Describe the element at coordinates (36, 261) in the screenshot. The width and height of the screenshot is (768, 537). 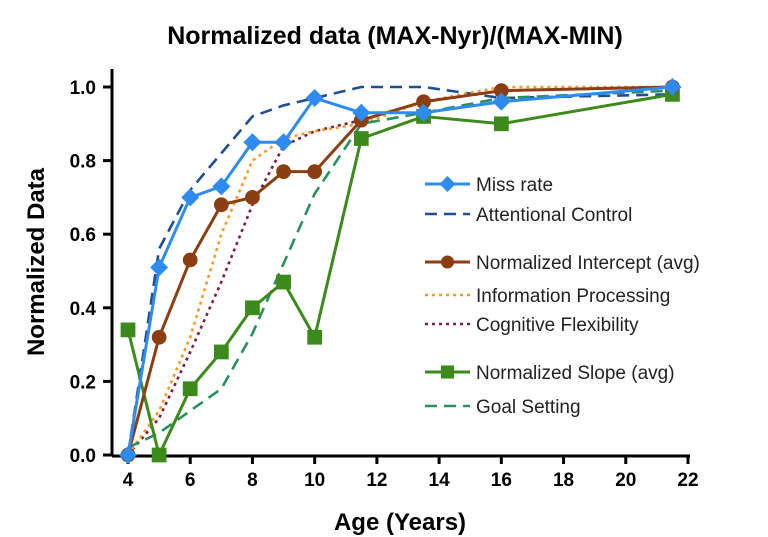
I see `y-axis-title: Normalized Data` at that location.